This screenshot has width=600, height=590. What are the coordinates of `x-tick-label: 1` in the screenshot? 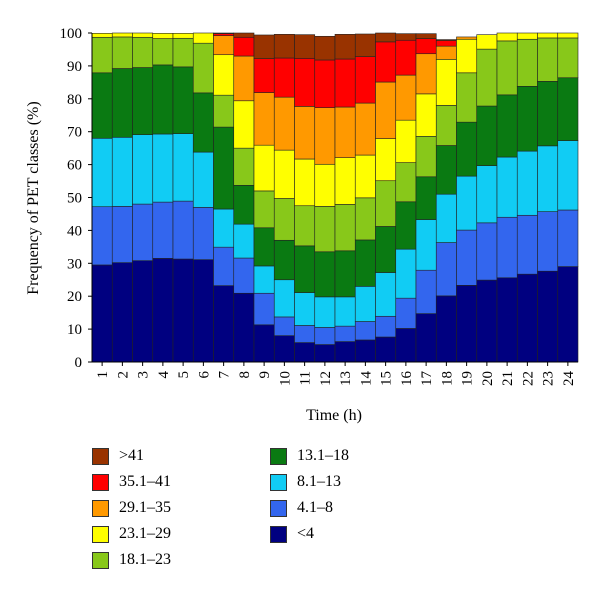 It's located at (103, 375).